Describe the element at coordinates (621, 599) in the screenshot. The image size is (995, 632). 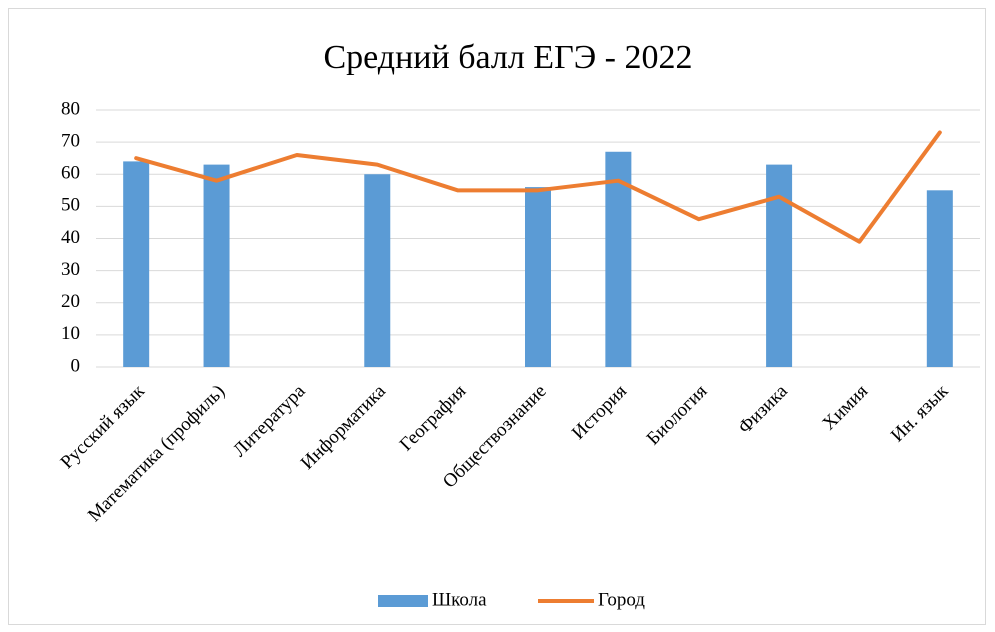
I see `legend-label: Город` at that location.